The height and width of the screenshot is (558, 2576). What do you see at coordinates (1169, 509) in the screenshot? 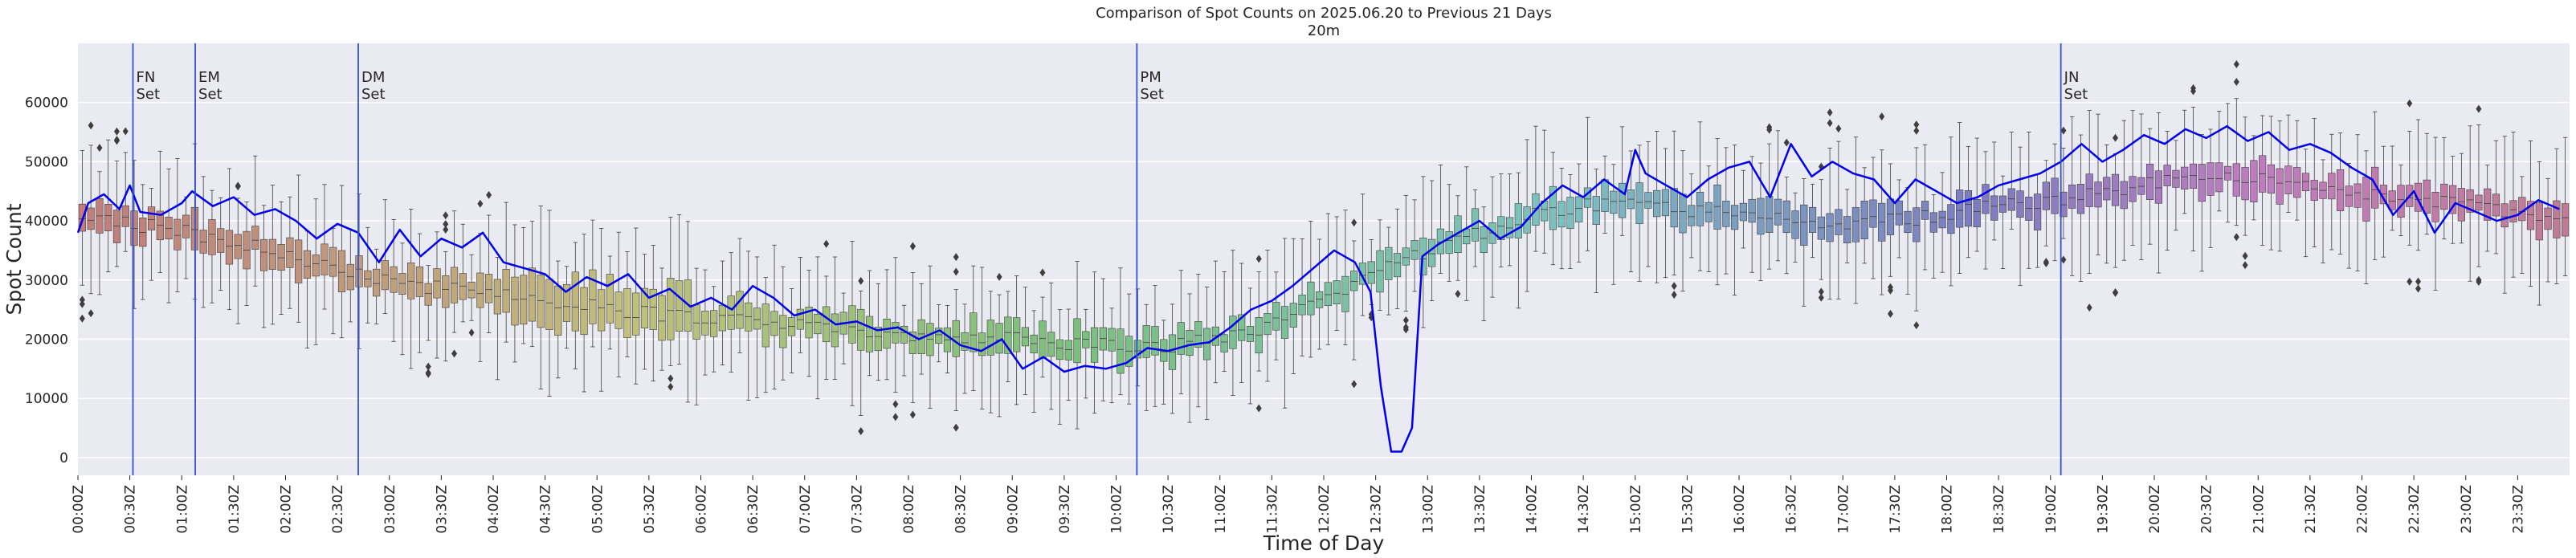
I see `x-tick-label: 10:30Z` at bounding box center [1169, 509].